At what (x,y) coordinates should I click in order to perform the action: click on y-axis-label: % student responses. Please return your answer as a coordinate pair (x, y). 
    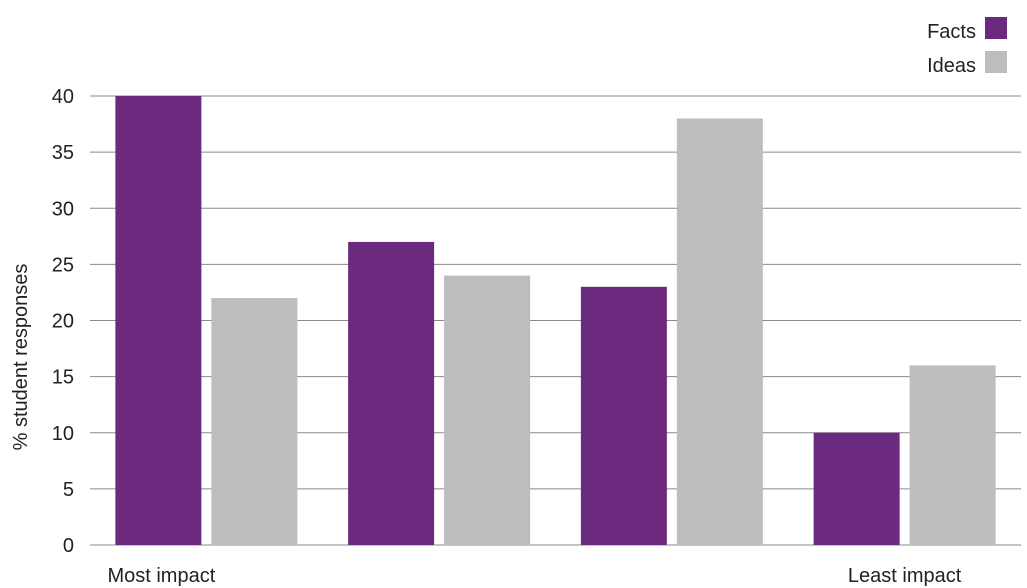
    Looking at the image, I should click on (21, 357).